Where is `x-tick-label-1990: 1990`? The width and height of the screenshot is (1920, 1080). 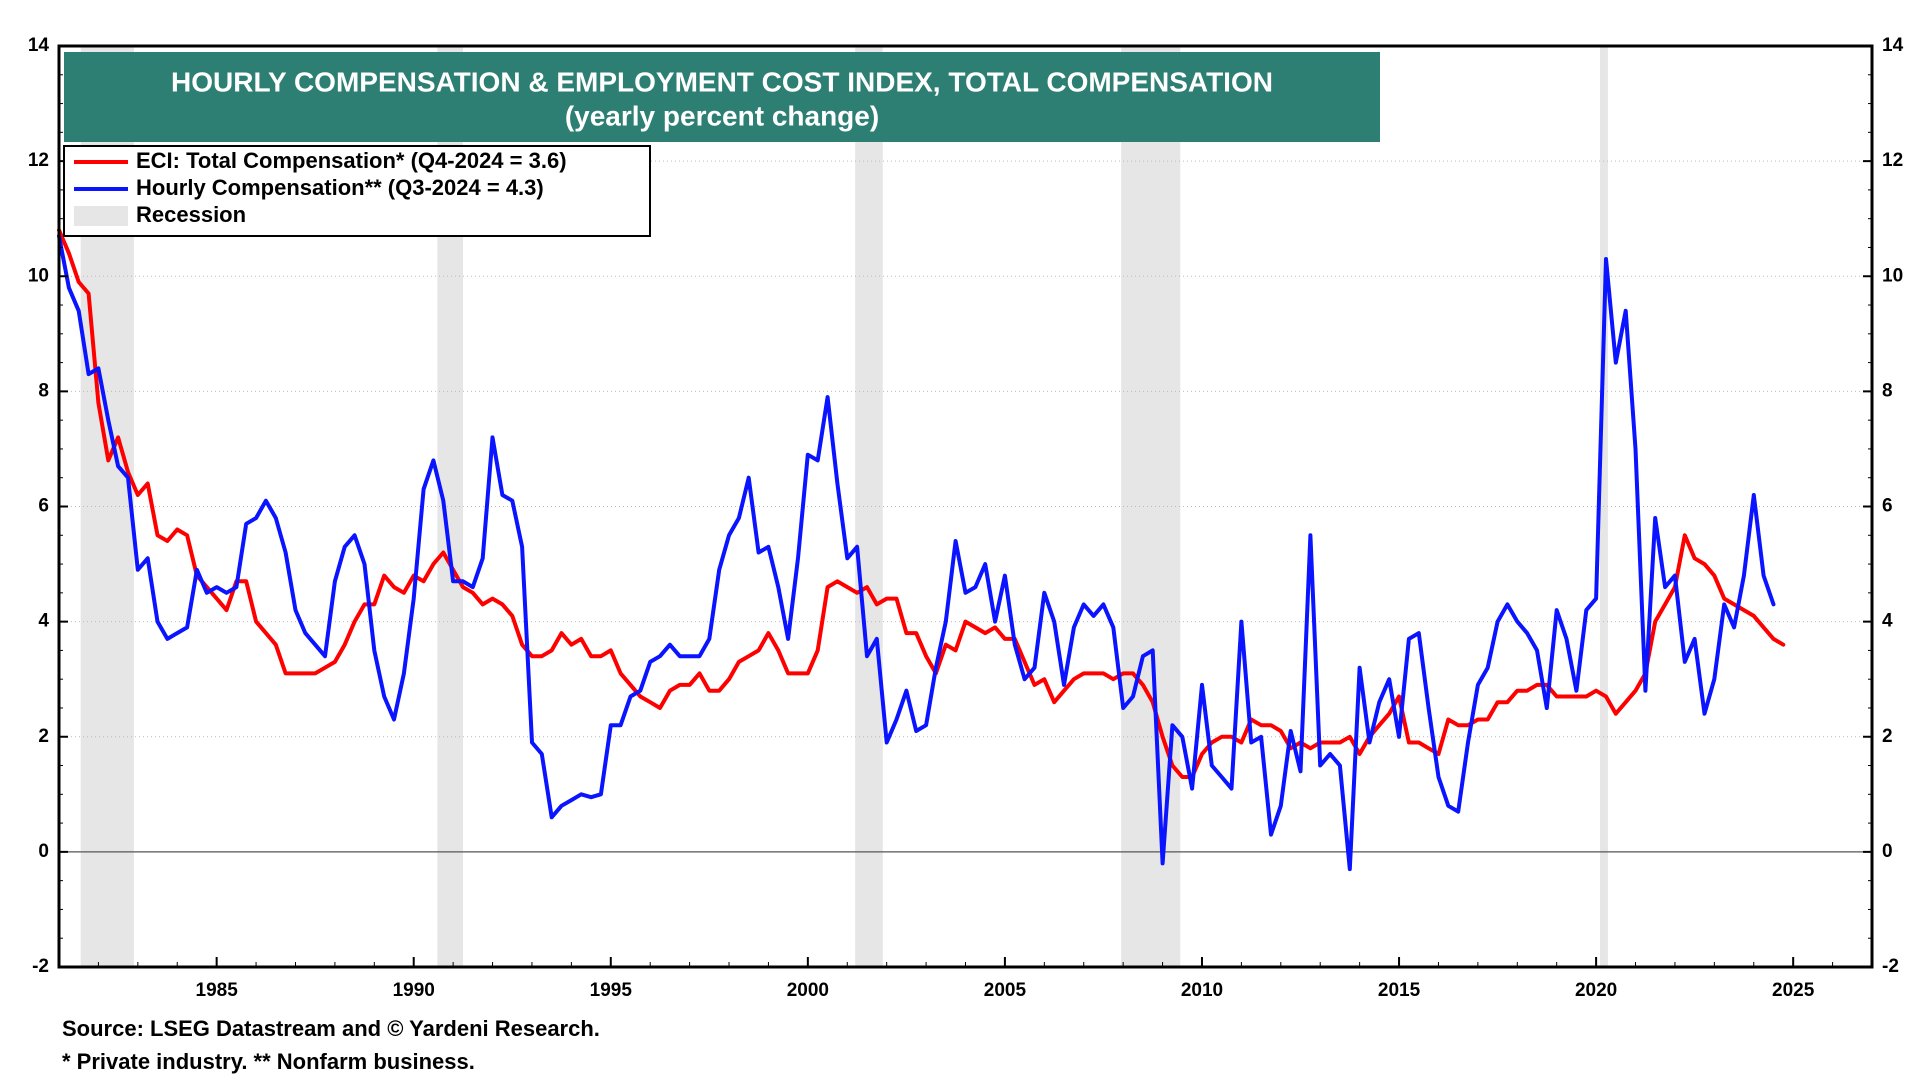 x-tick-label-1990: 1990 is located at coordinates (414, 990).